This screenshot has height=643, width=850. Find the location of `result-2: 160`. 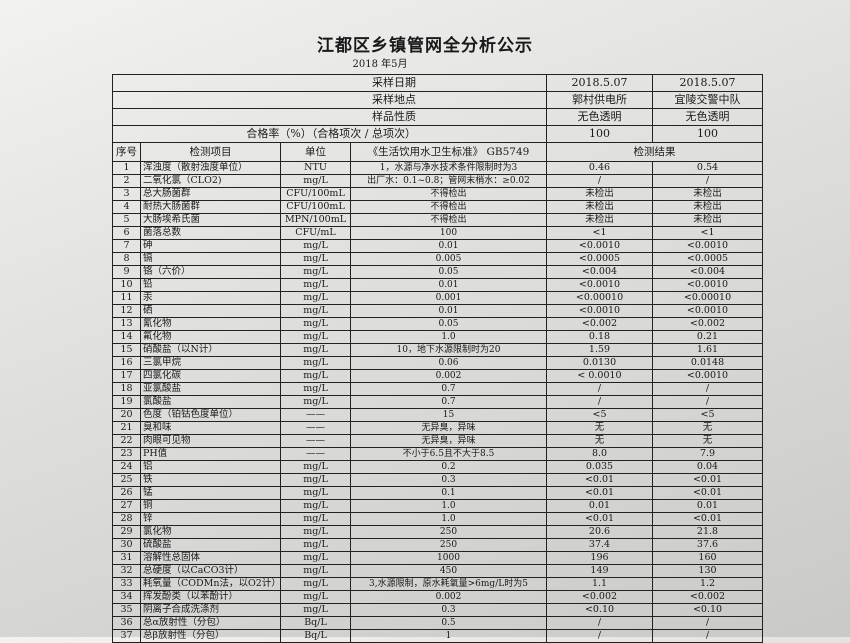

result-2: 160 is located at coordinates (707, 558).